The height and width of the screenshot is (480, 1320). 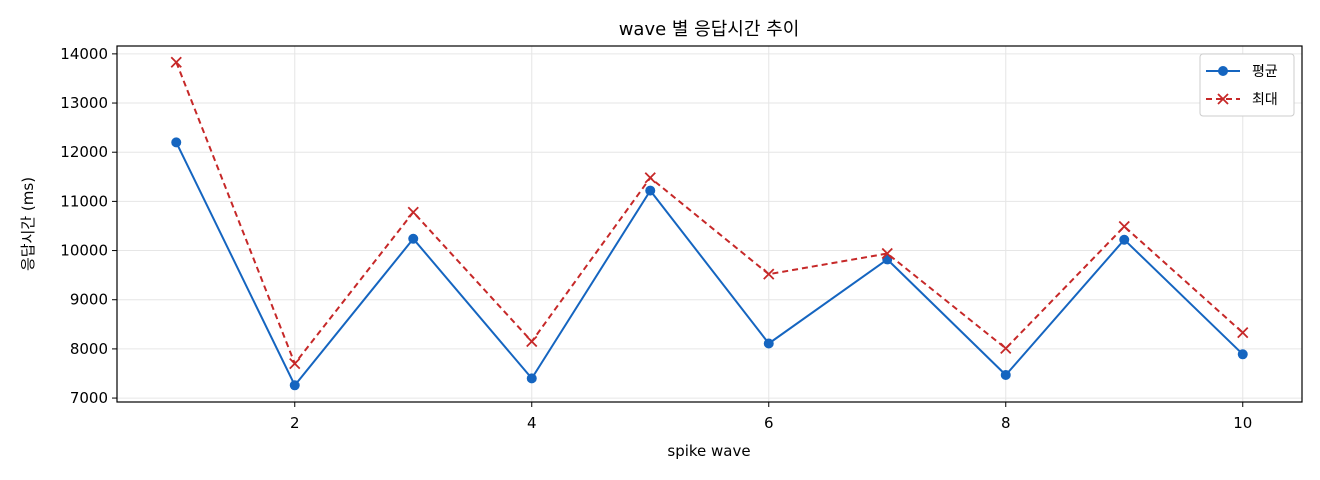 I want to click on x-tick-label: 4, so click(x=532, y=423).